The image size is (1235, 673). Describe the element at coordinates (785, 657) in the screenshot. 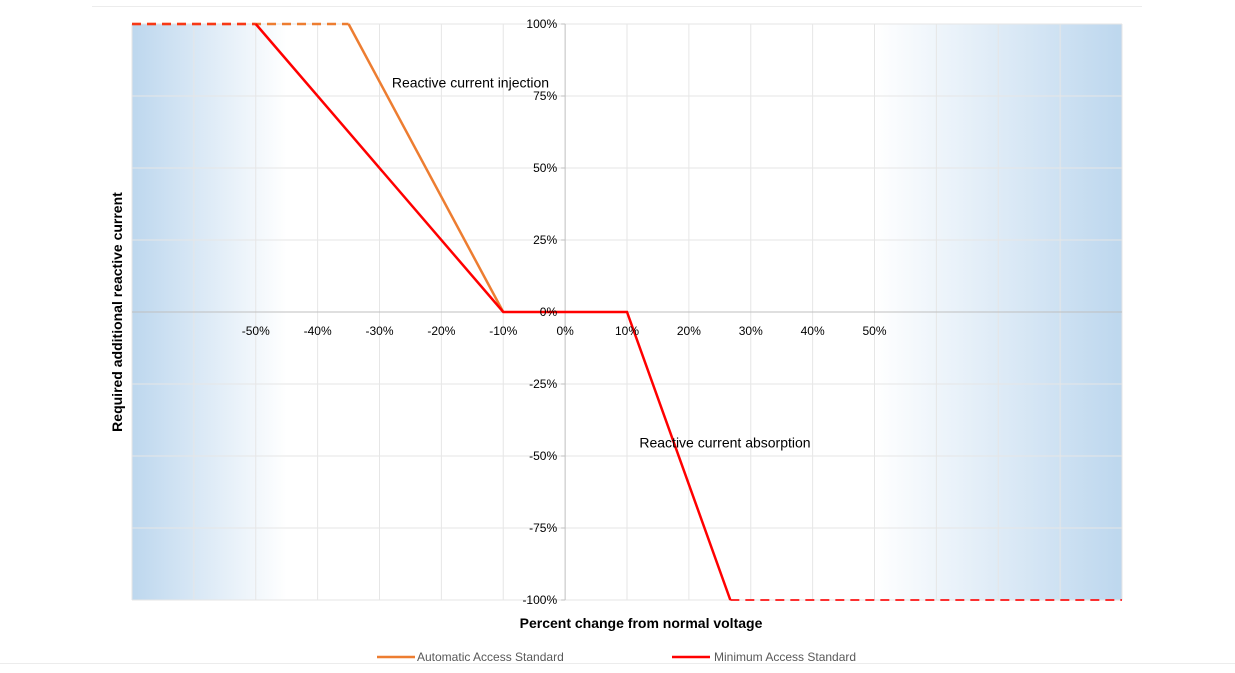

I see `legend-label: Minimum Access Standard` at that location.